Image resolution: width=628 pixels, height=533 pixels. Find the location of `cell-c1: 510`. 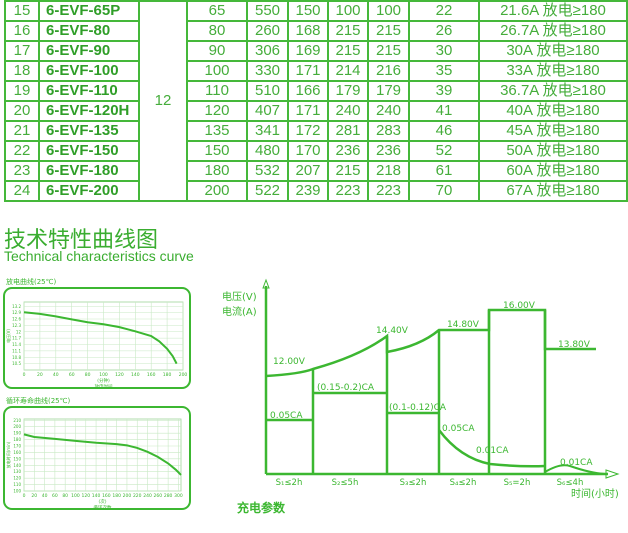

cell-c1: 510 is located at coordinates (267, 91).